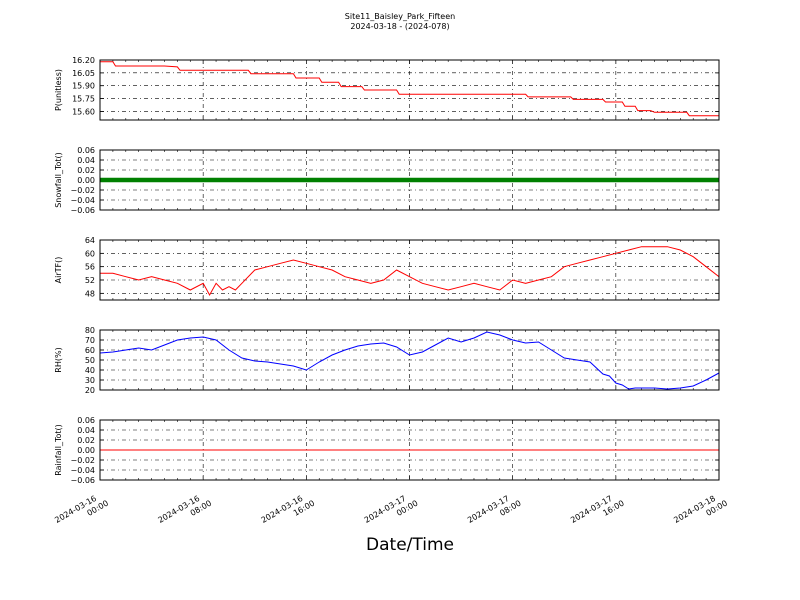 The width and height of the screenshot is (800, 600). I want to click on y-tick-label: 70, so click(90, 340).